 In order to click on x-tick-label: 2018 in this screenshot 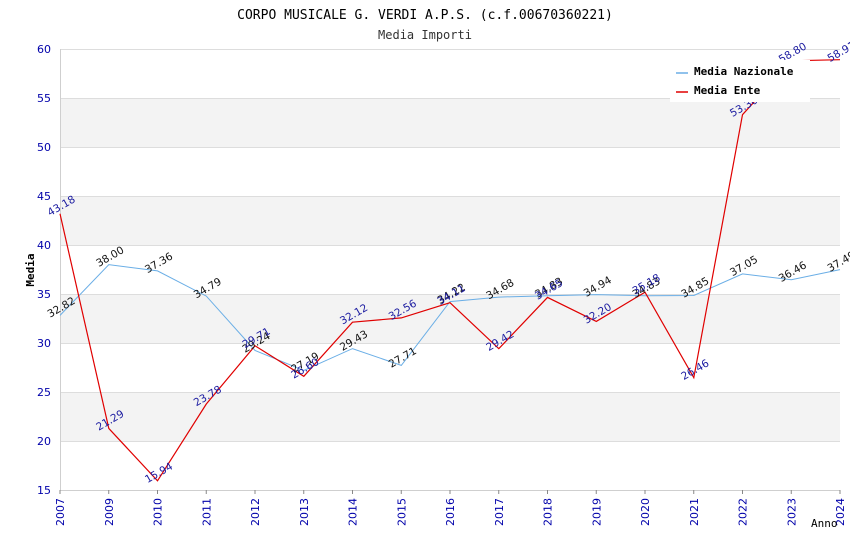, I will do `click(548, 512)`.